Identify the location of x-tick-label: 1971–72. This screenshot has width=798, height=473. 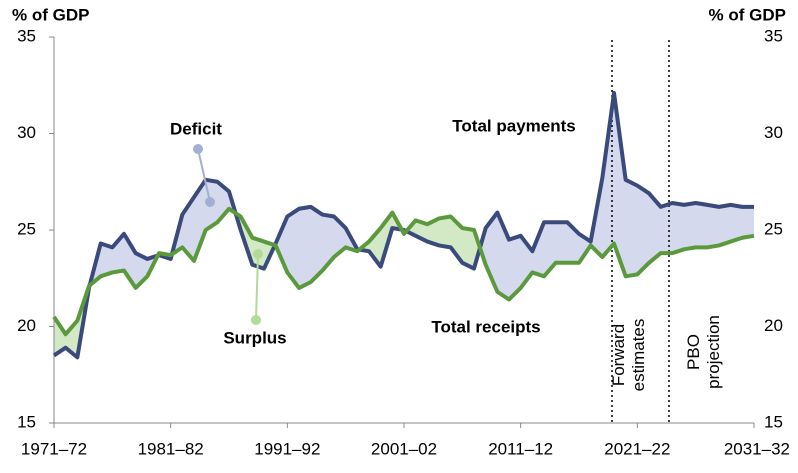
(54, 448).